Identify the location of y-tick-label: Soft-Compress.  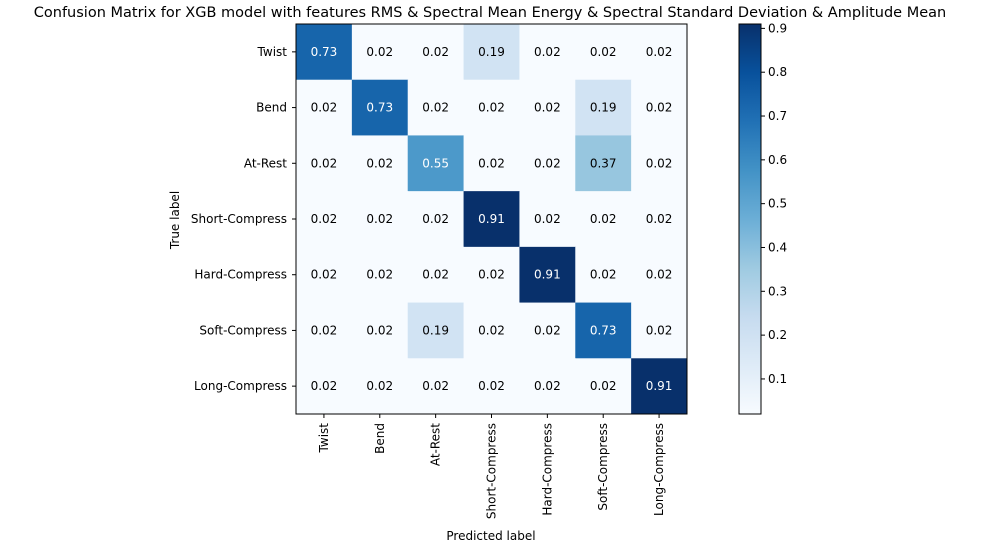
(243, 330).